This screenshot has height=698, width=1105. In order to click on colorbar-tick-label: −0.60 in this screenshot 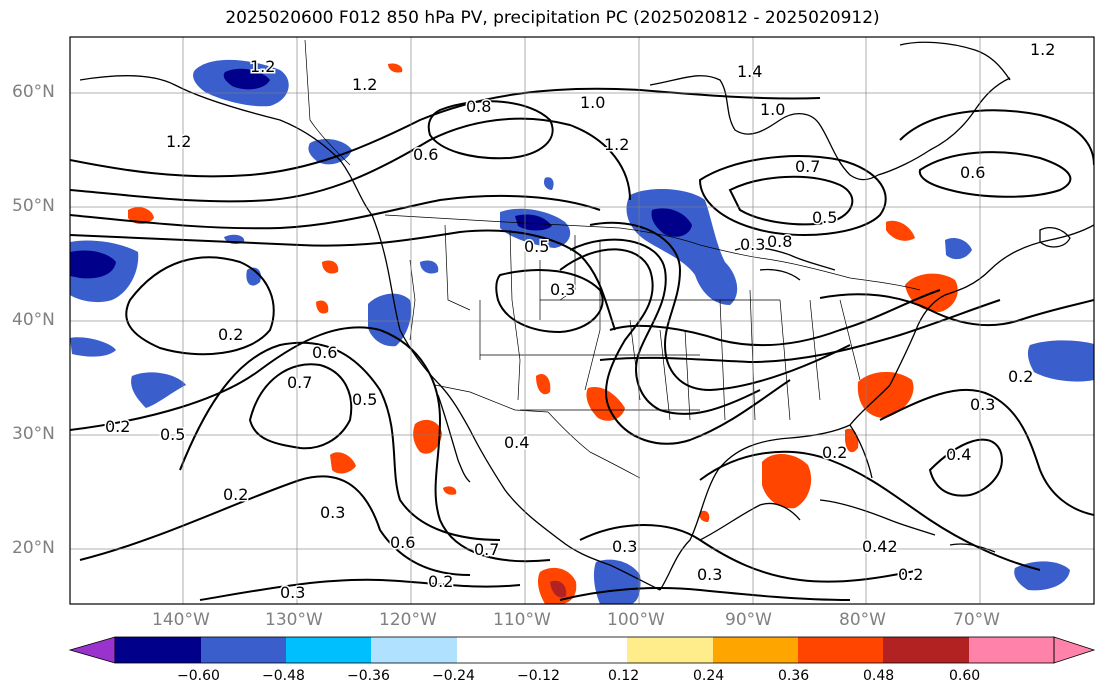, I will do `click(198, 676)`.